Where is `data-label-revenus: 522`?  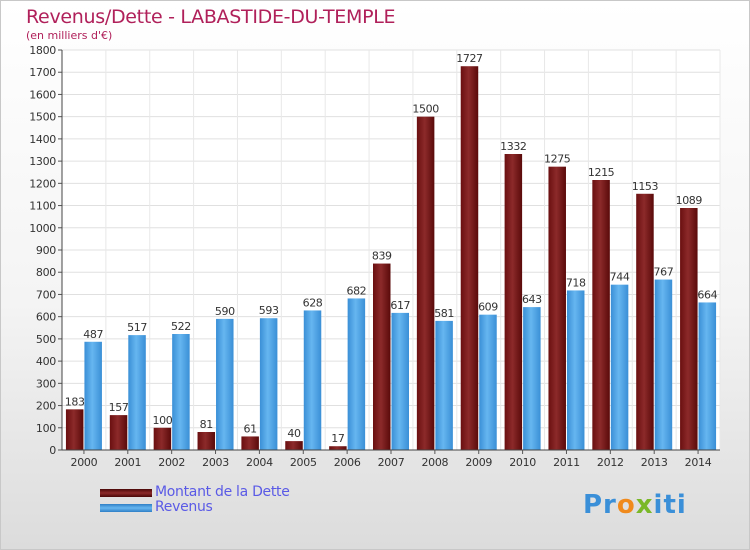 data-label-revenus: 522 is located at coordinates (181, 326).